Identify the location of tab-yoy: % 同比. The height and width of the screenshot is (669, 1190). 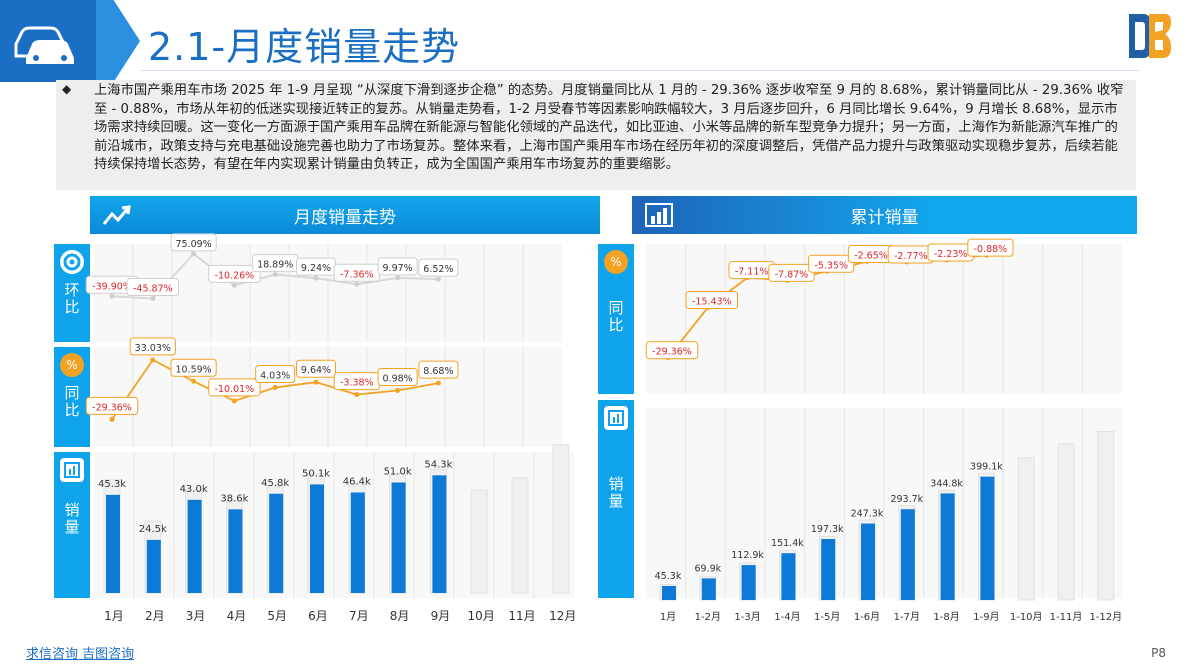
(72, 397).